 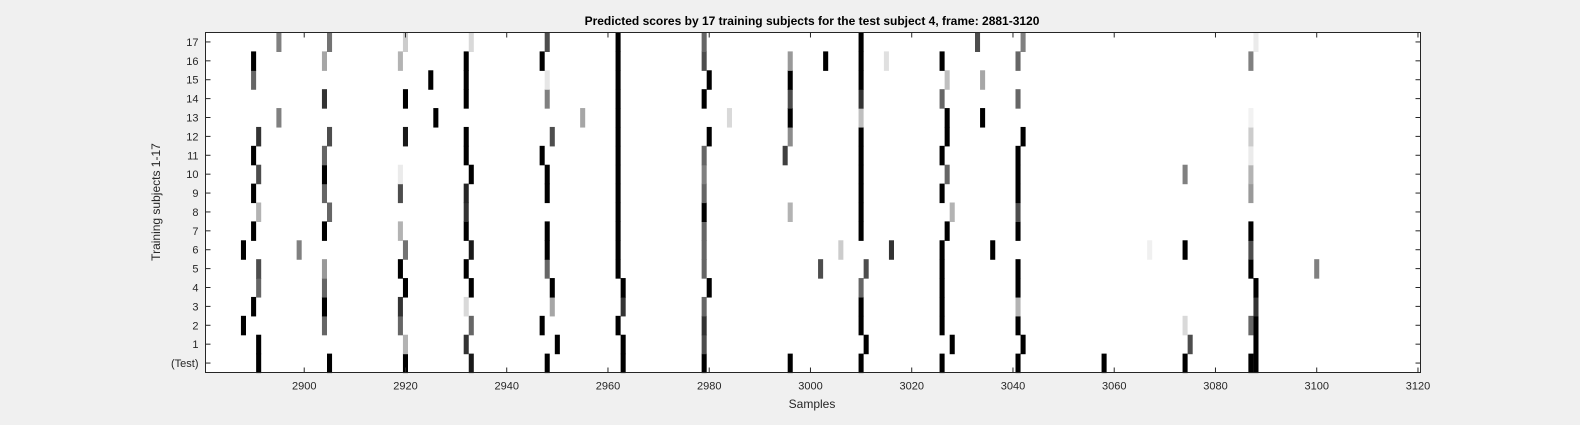 I want to click on y-tick-label: 17, so click(x=192, y=43).